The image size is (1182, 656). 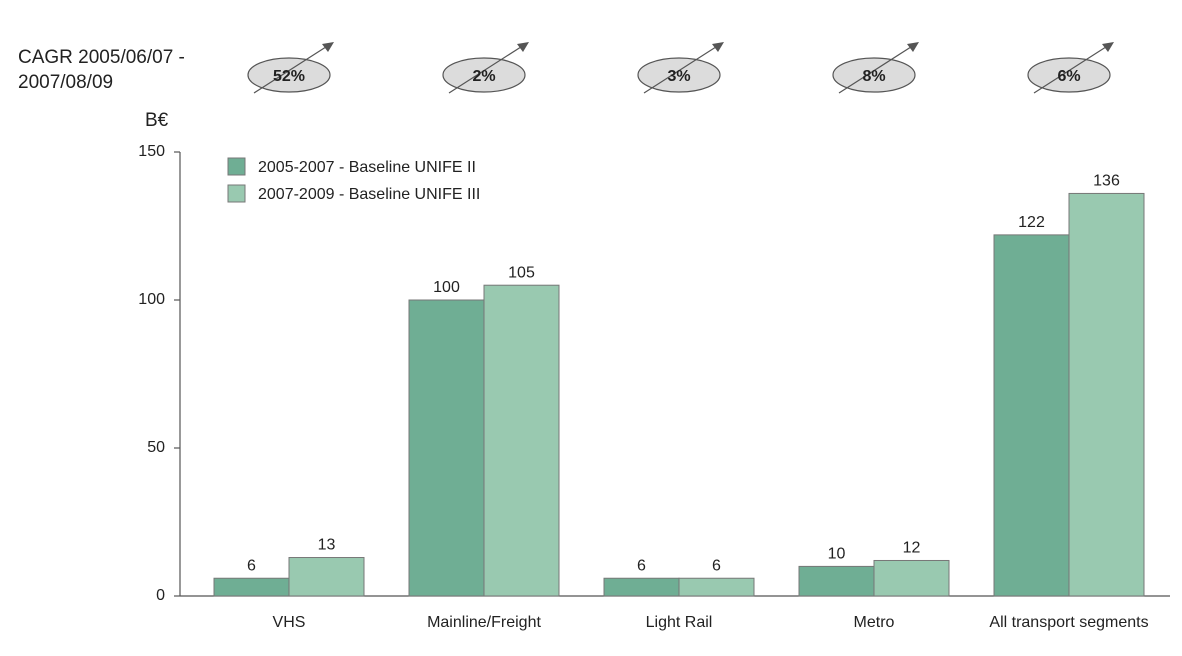 What do you see at coordinates (289, 622) in the screenshot?
I see `x-tick-label: VHS` at bounding box center [289, 622].